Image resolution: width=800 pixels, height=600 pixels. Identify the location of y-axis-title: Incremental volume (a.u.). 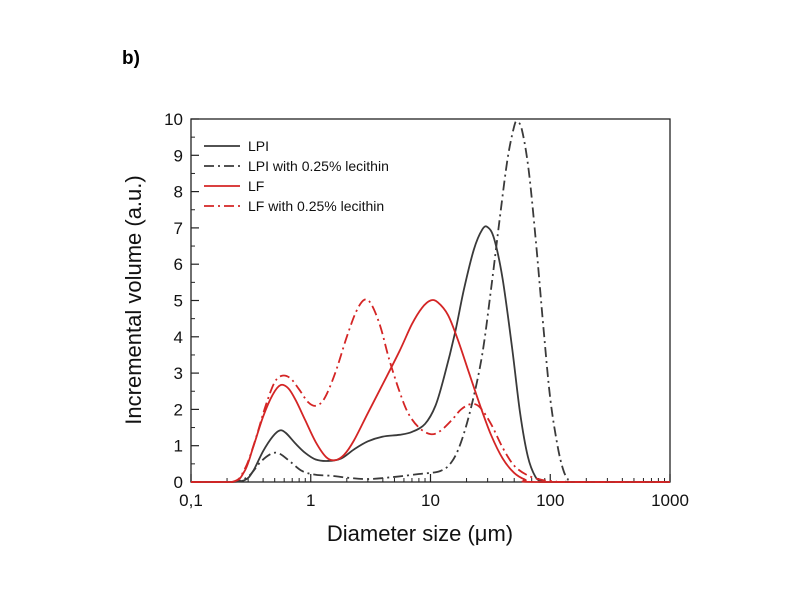
(133, 299).